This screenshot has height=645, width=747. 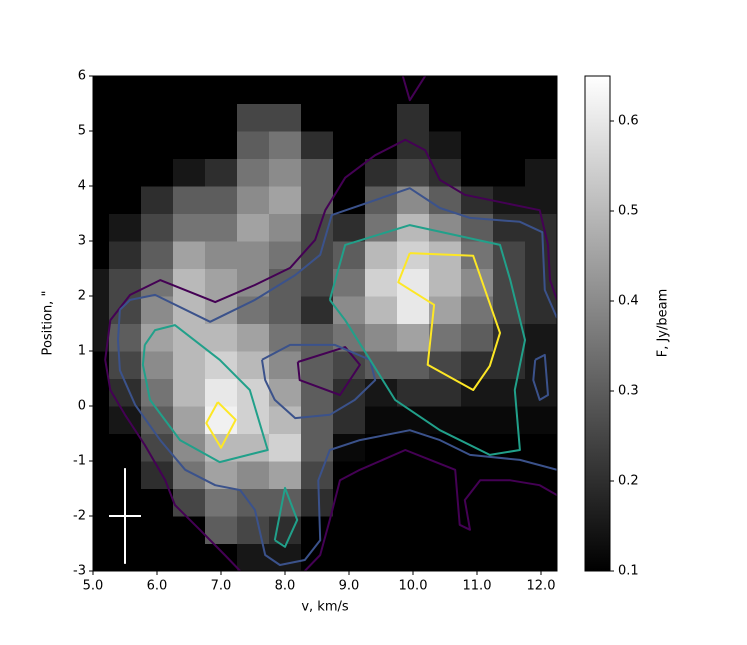 I want to click on y-tick-label: -2, so click(x=79, y=516).